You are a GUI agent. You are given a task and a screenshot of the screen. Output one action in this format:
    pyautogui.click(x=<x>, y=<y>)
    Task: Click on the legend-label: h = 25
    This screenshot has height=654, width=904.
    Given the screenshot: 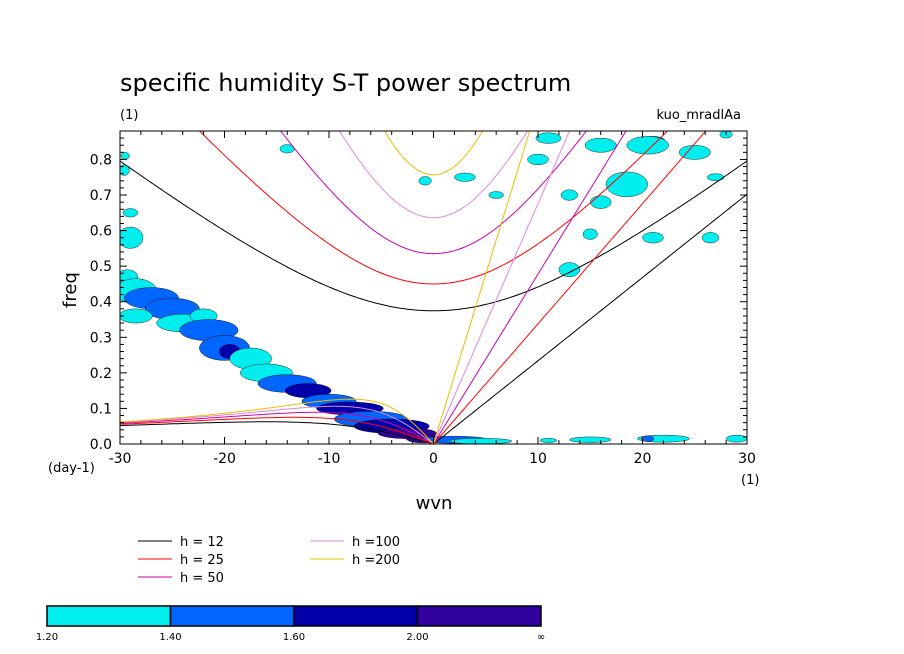 What is the action you would take?
    pyautogui.click(x=202, y=560)
    